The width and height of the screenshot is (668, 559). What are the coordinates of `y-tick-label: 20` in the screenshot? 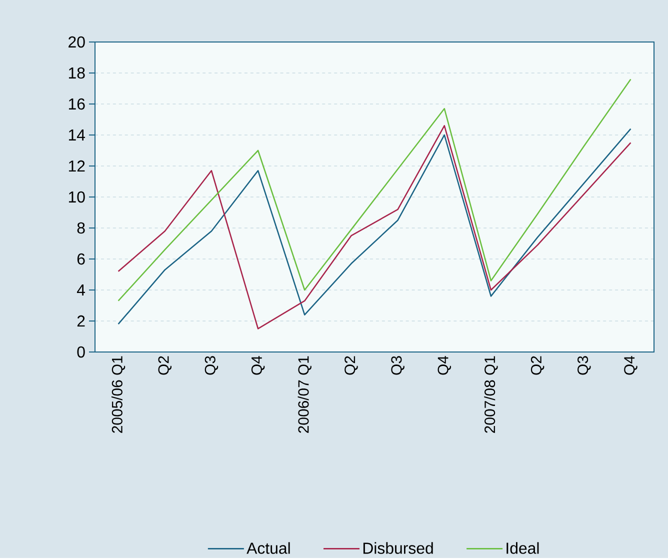 It's located at (76, 42).